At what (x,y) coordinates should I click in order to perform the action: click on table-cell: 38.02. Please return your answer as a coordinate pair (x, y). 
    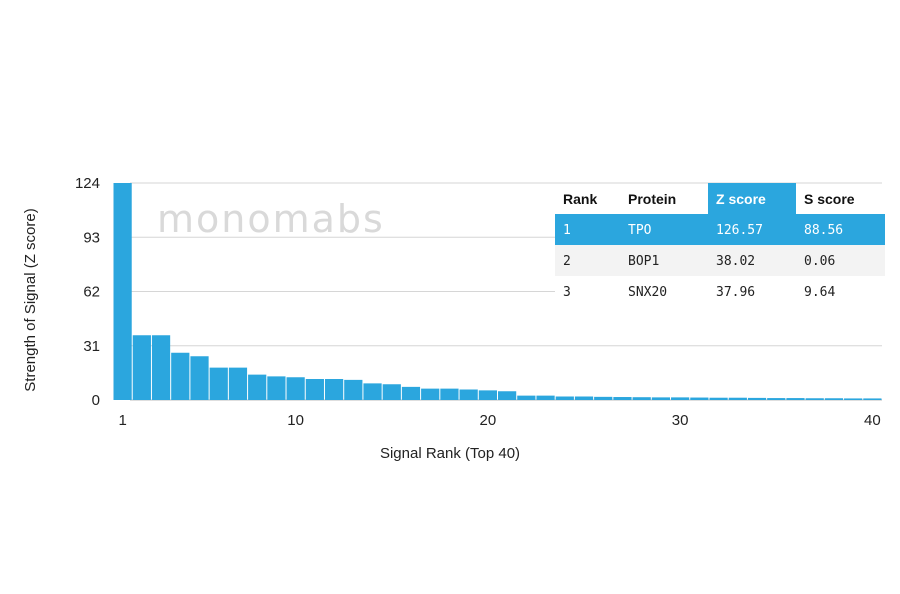
    Looking at the image, I should click on (735, 261).